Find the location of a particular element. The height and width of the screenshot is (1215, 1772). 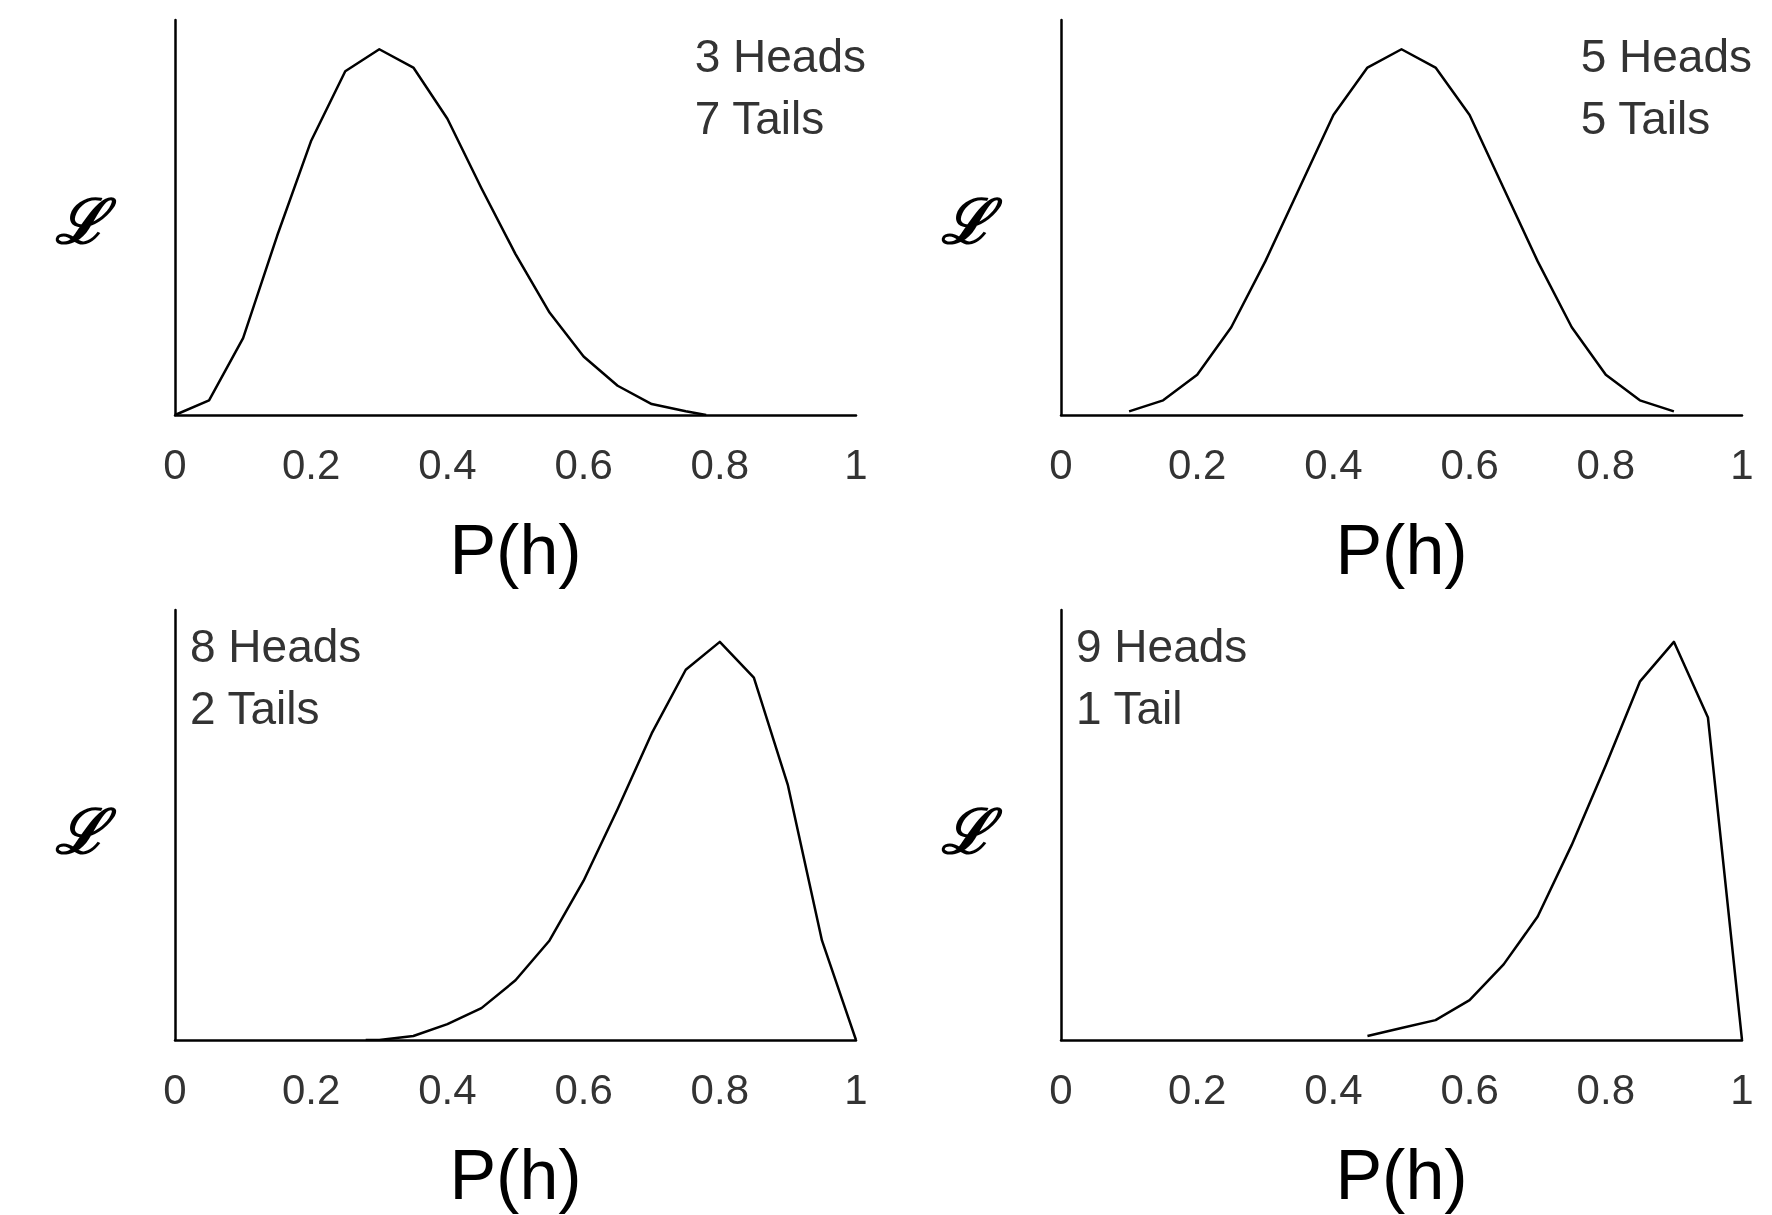

annotation: 8 Heads 2 Tails is located at coordinates (276, 677).